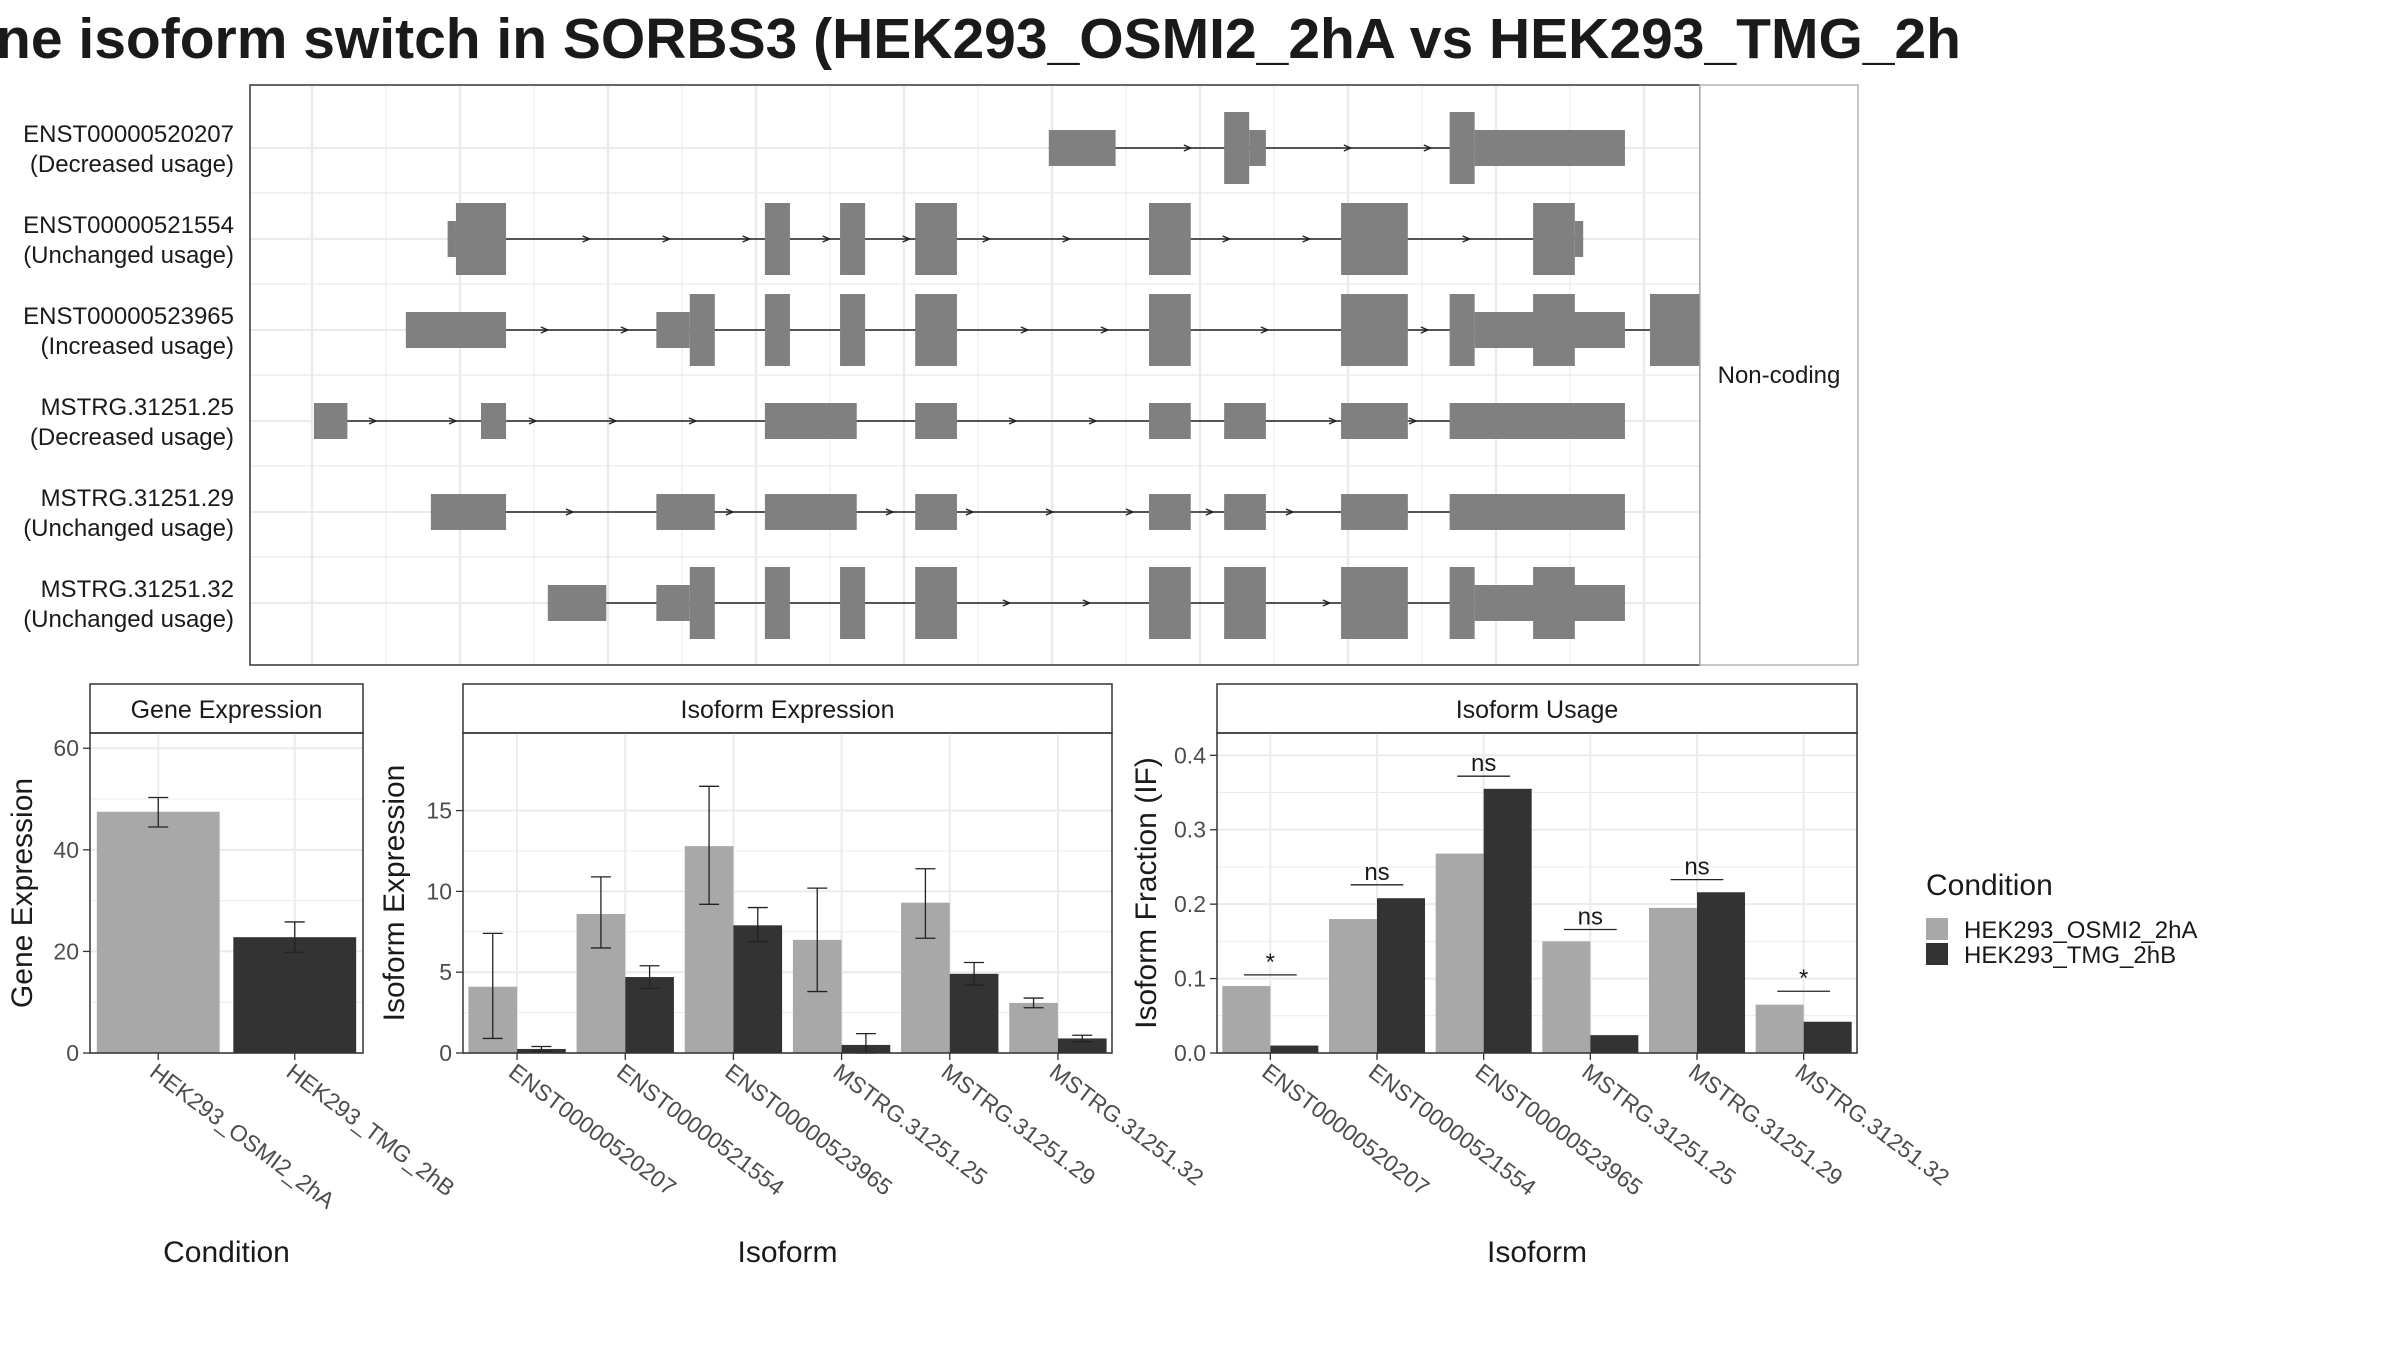  Describe the element at coordinates (1989, 885) in the screenshot. I see `legend-title: Condition` at that location.